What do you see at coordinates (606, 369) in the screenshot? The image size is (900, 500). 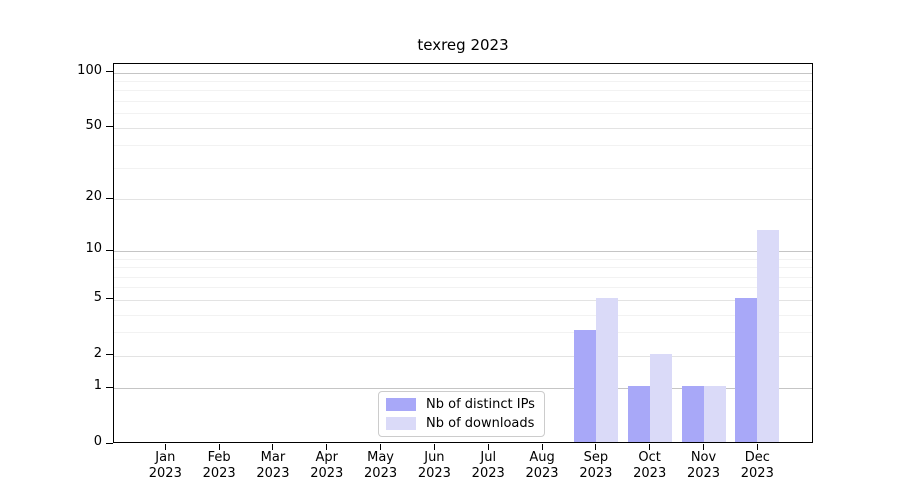 I see `bar-sep-downloads` at bounding box center [606, 369].